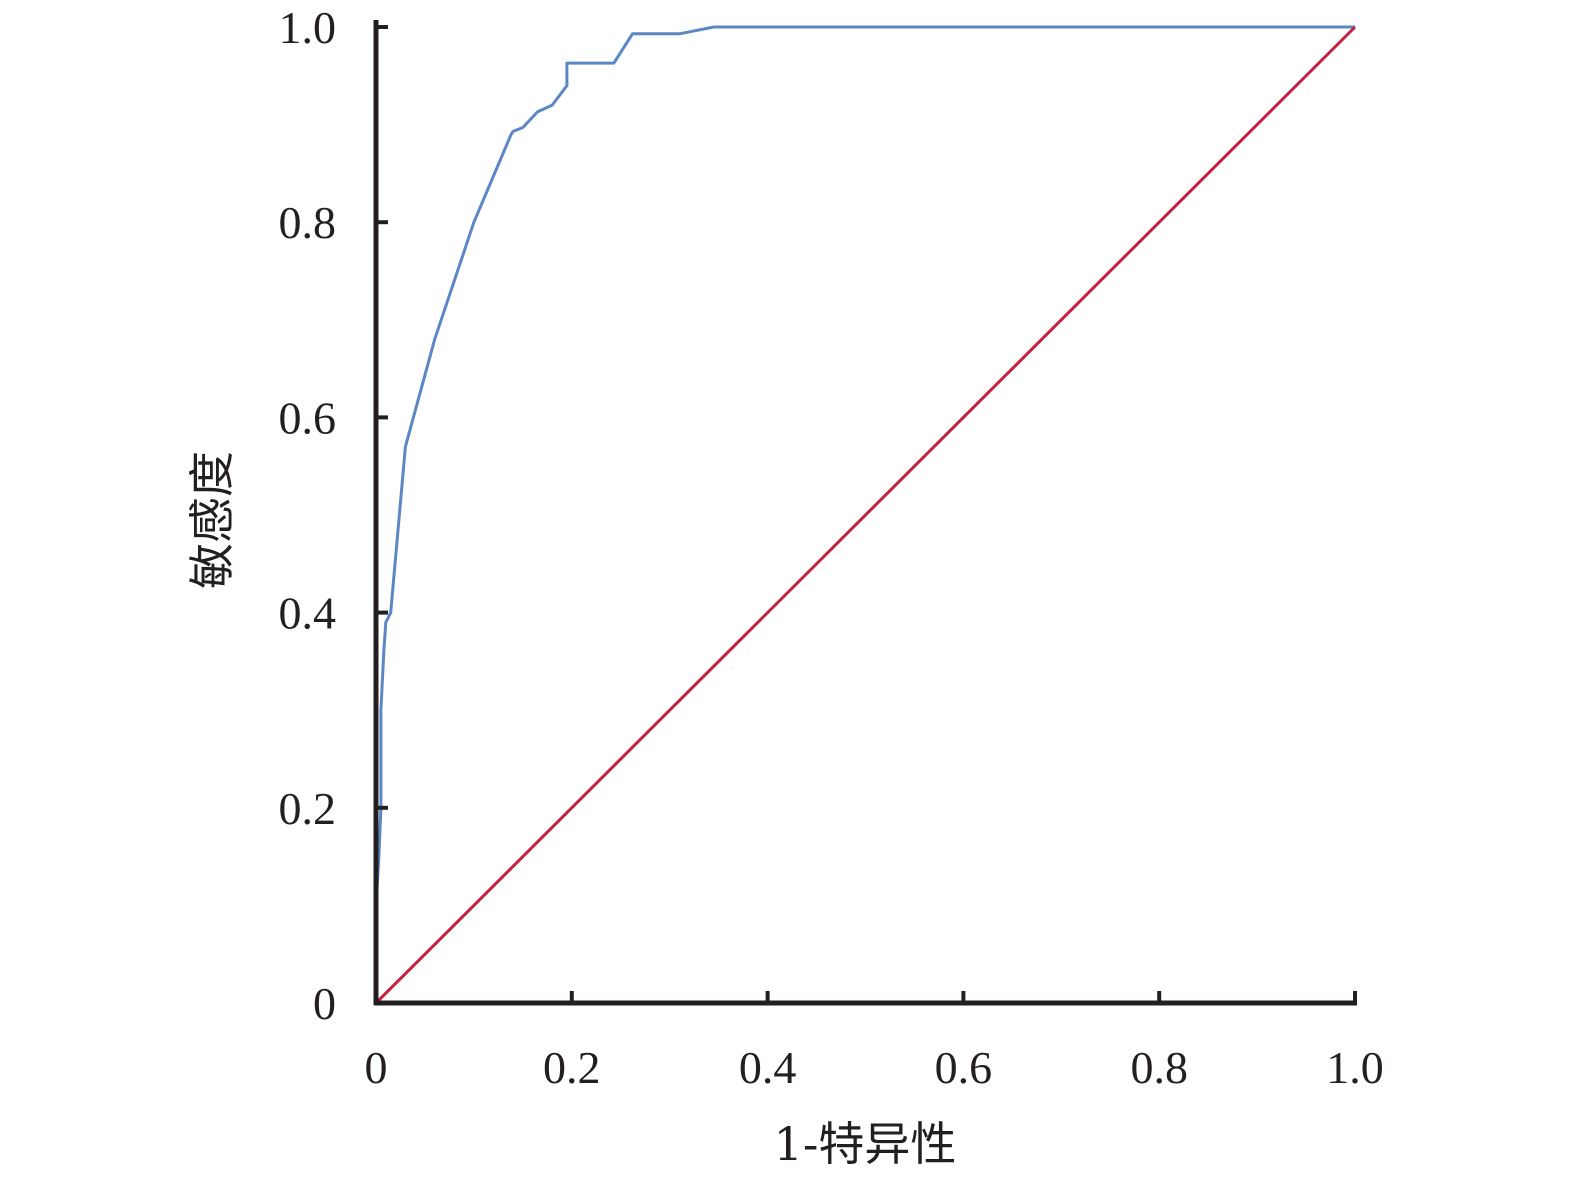 The width and height of the screenshot is (1575, 1184). What do you see at coordinates (865, 1144) in the screenshot?
I see `x-axis-title: 1-特异性` at bounding box center [865, 1144].